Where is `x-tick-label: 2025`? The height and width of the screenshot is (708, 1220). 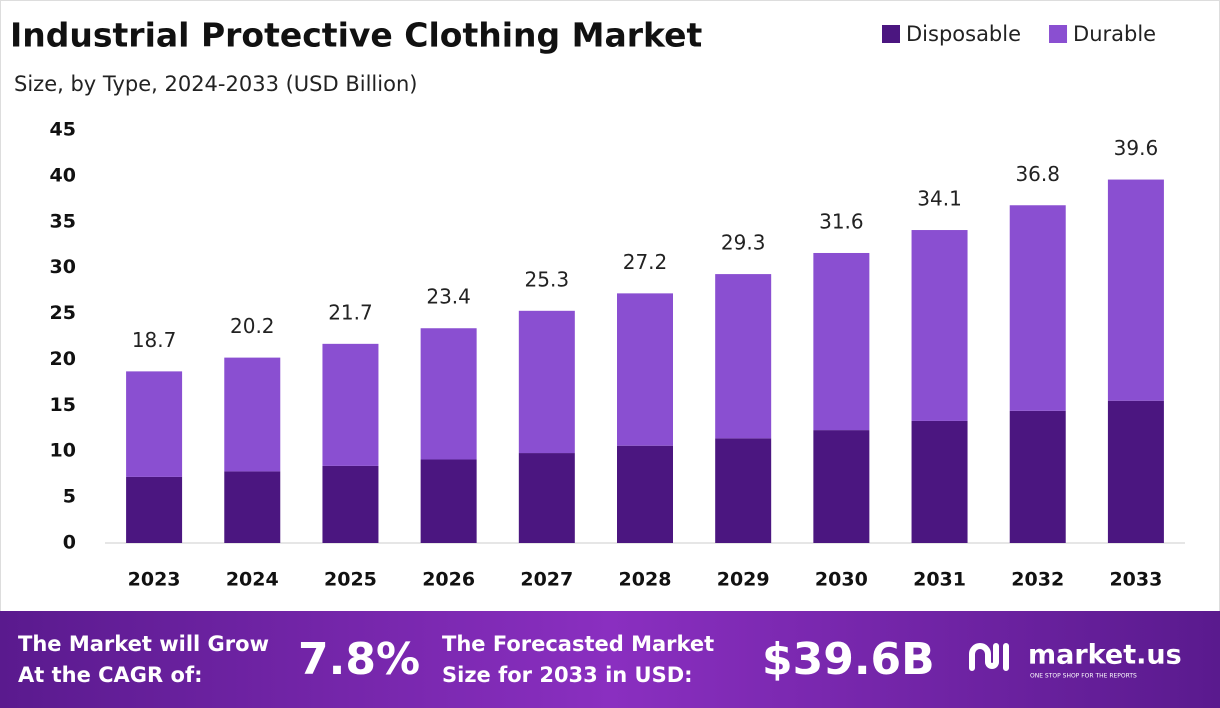 x-tick-label: 2025 is located at coordinates (350, 580).